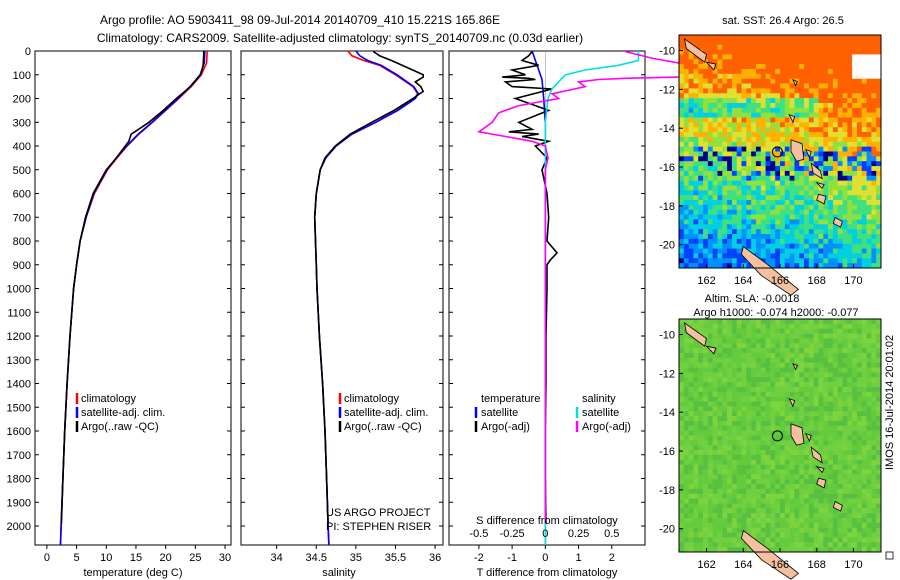 This screenshot has height=580, width=900. What do you see at coordinates (22, 171) in the screenshot?
I see `y-tick-label: 500` at bounding box center [22, 171].